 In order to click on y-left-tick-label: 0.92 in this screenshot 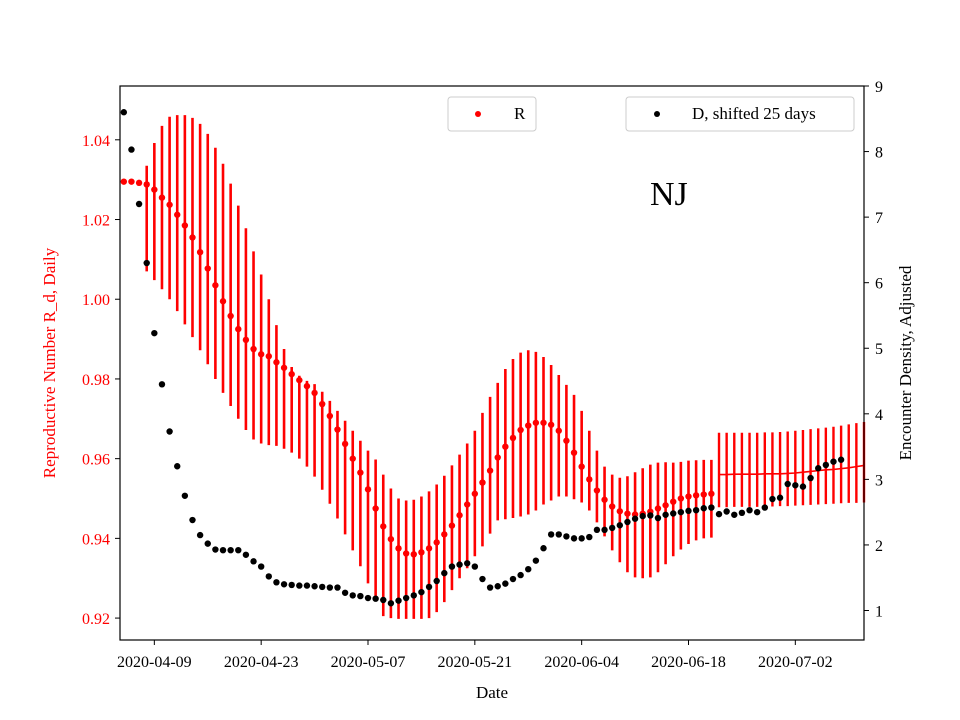, I will do `click(96, 619)`.